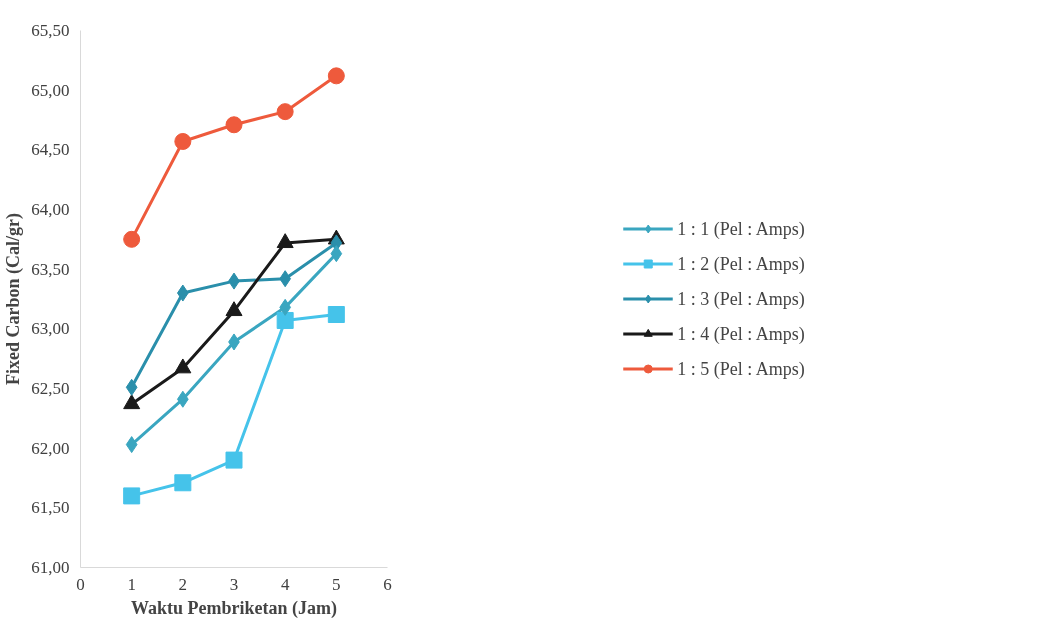  I want to click on legend-label: 1 : 2 (Pel : Amps), so click(741, 263).